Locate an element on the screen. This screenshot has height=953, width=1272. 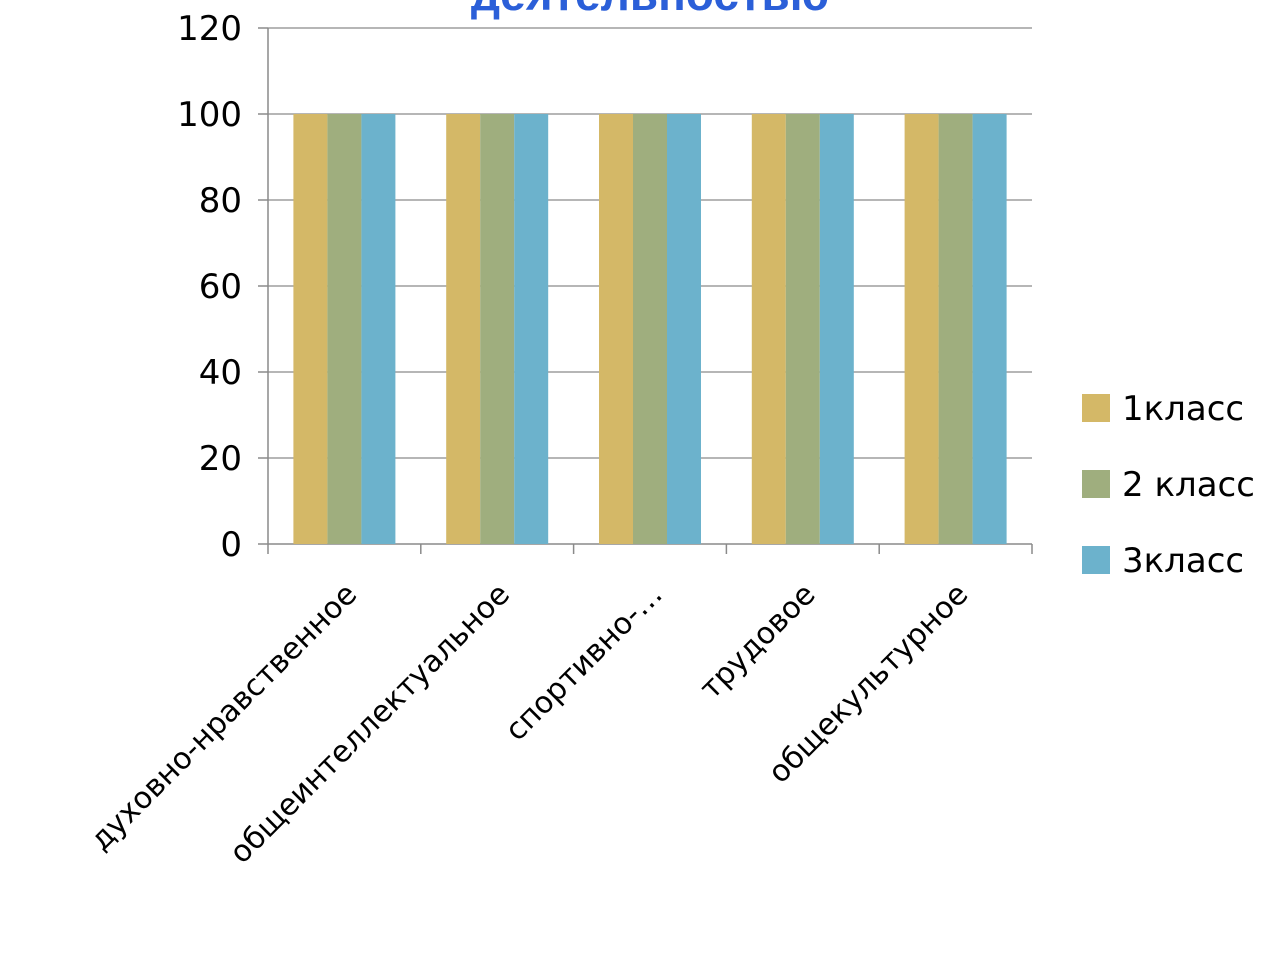
y-tick-label: 100 is located at coordinates (209, 115).